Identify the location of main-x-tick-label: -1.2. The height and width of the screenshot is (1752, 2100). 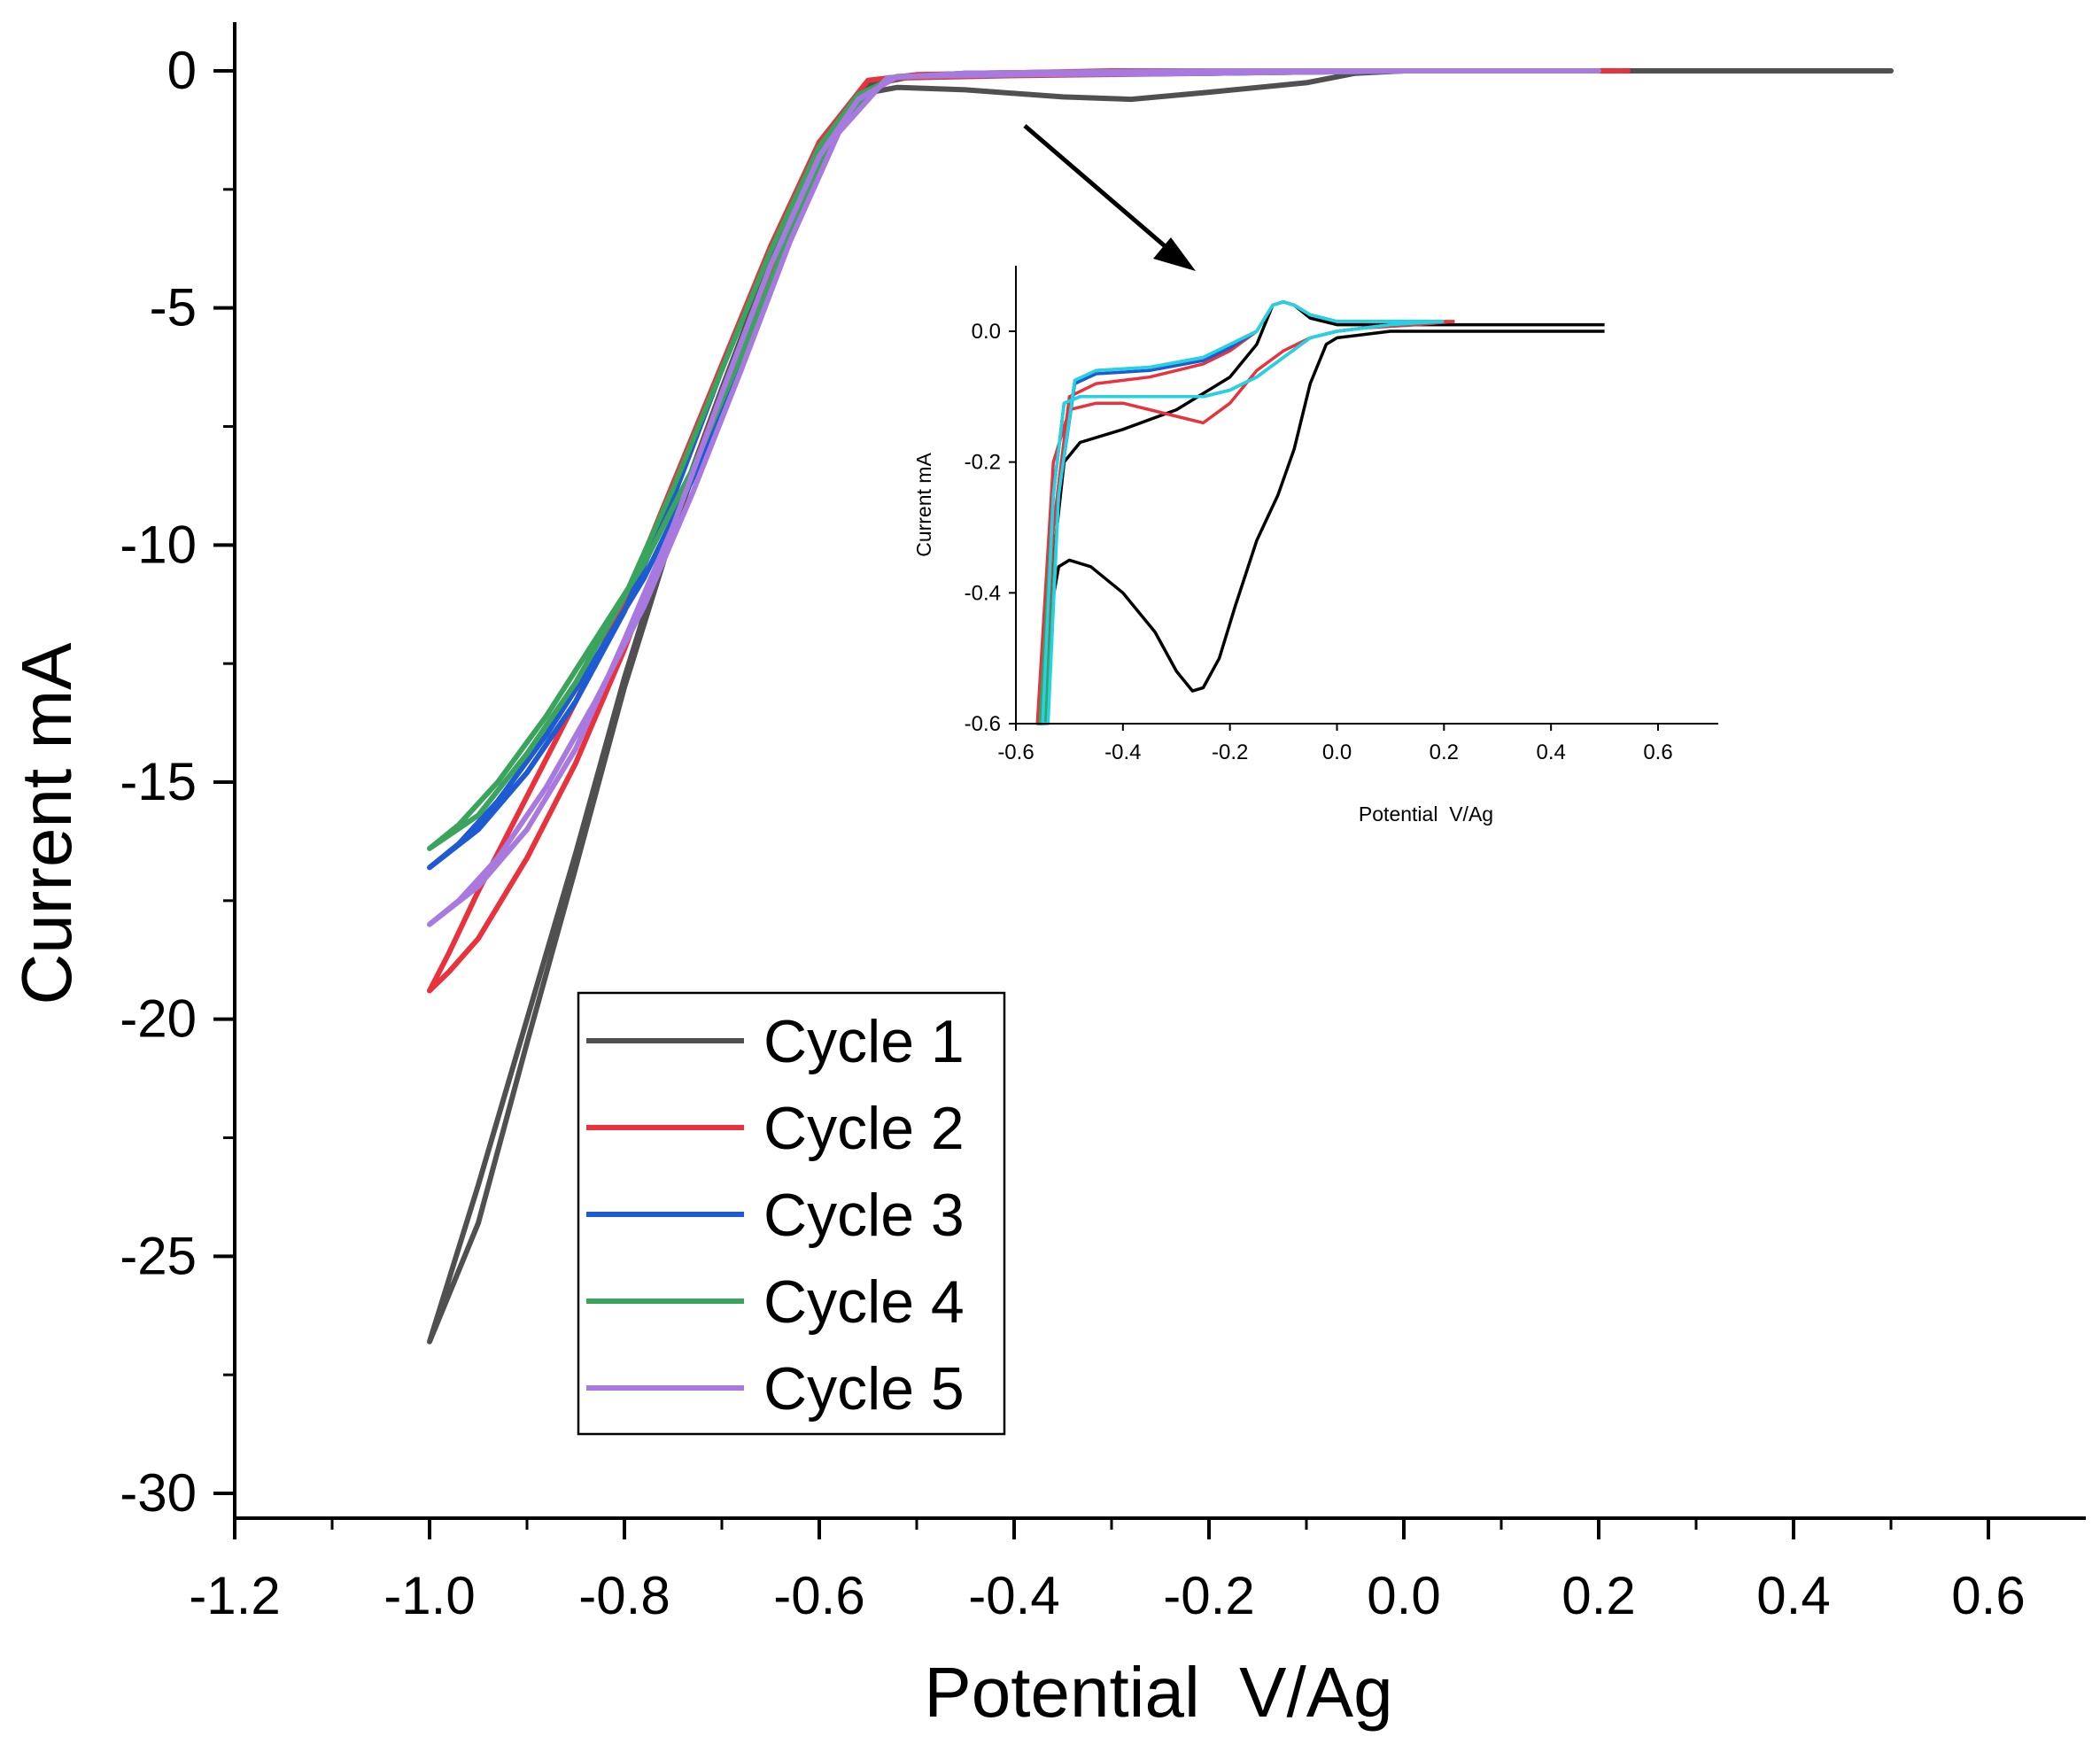
(234, 1595).